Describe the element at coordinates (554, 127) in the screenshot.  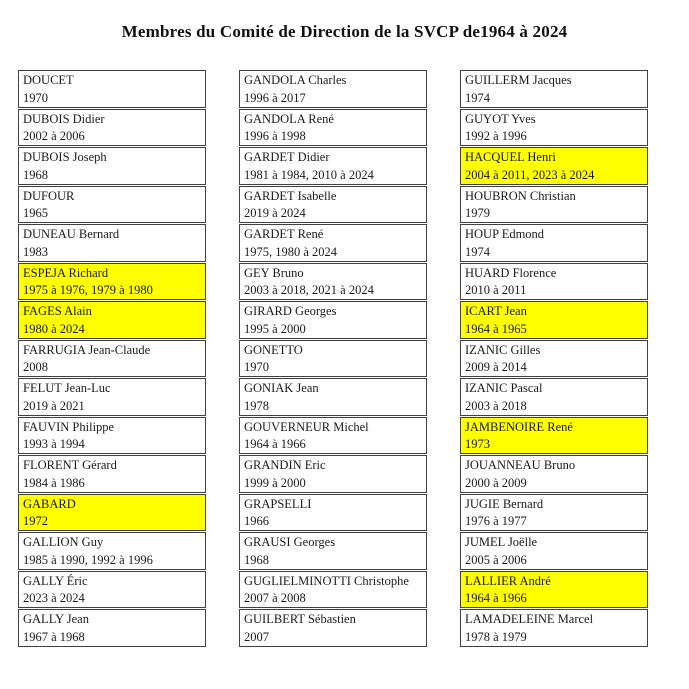
I see `member-cell: GUYOT Yves 1992 à 1996` at that location.